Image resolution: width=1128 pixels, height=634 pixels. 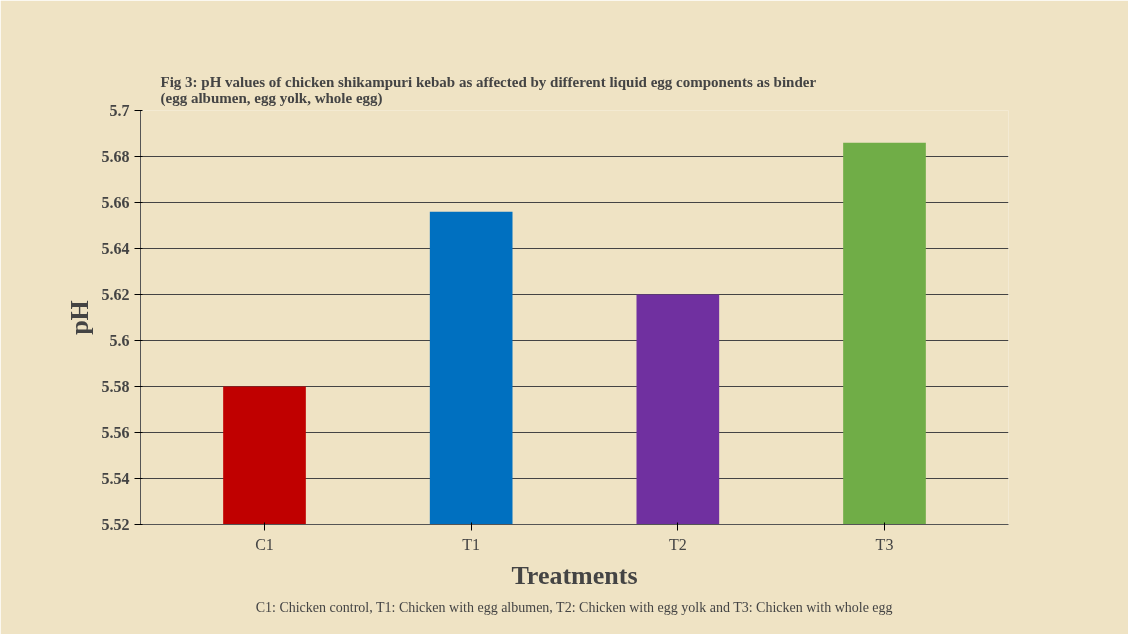 I want to click on x-axis-title: Treatments, so click(x=574, y=575).